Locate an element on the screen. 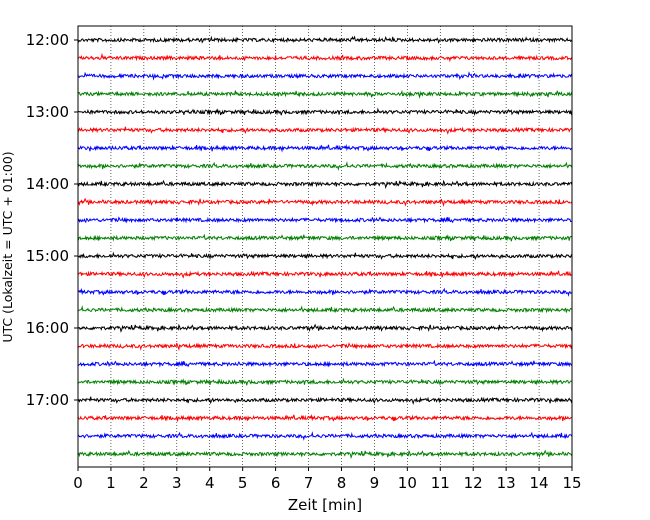 The width and height of the screenshot is (650, 520). y-tick-label: 14:00 is located at coordinates (47, 184).